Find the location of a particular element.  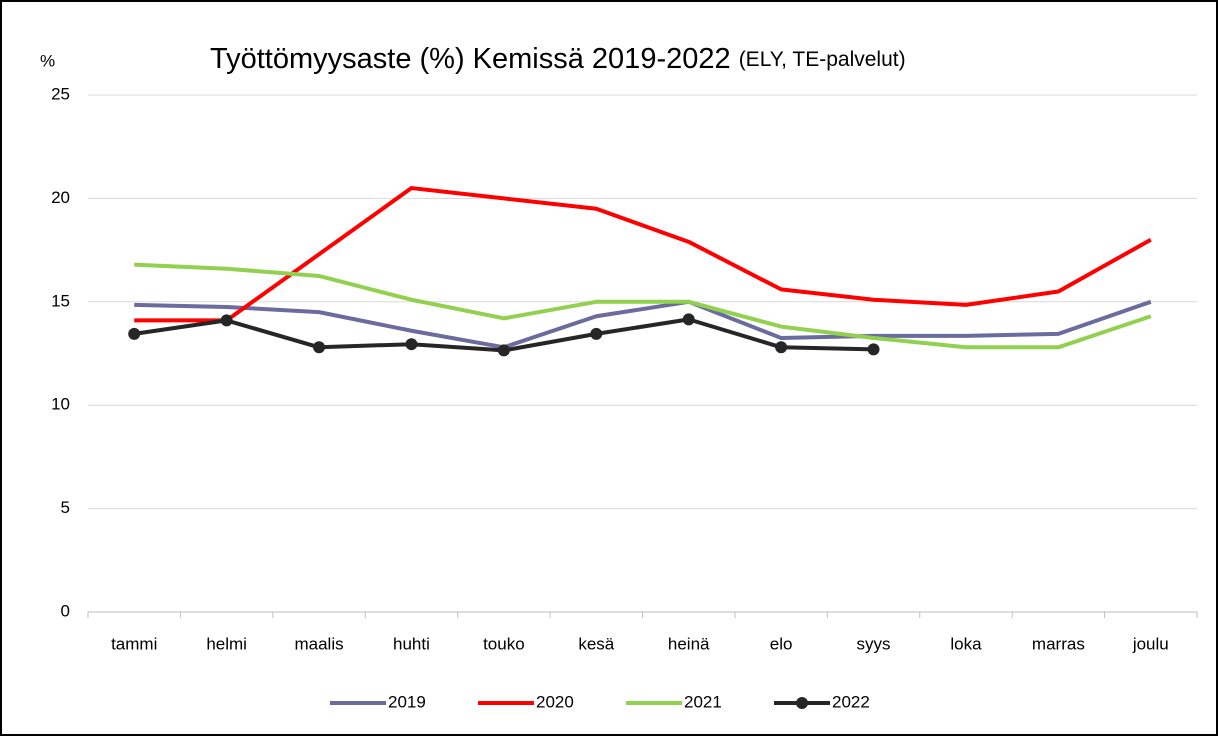

x-tick-label: loka is located at coordinates (966, 643).